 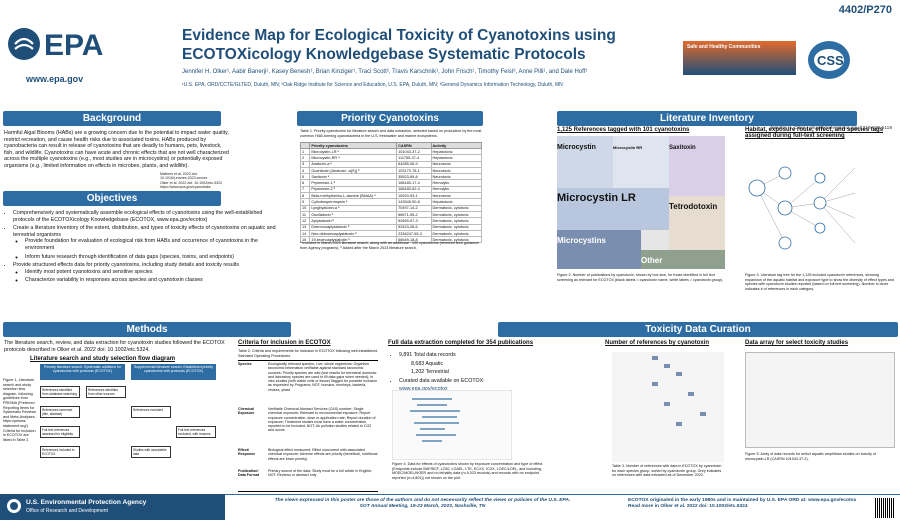 What do you see at coordinates (652, 260) in the screenshot?
I see `treemap-label: Other` at bounding box center [652, 260].